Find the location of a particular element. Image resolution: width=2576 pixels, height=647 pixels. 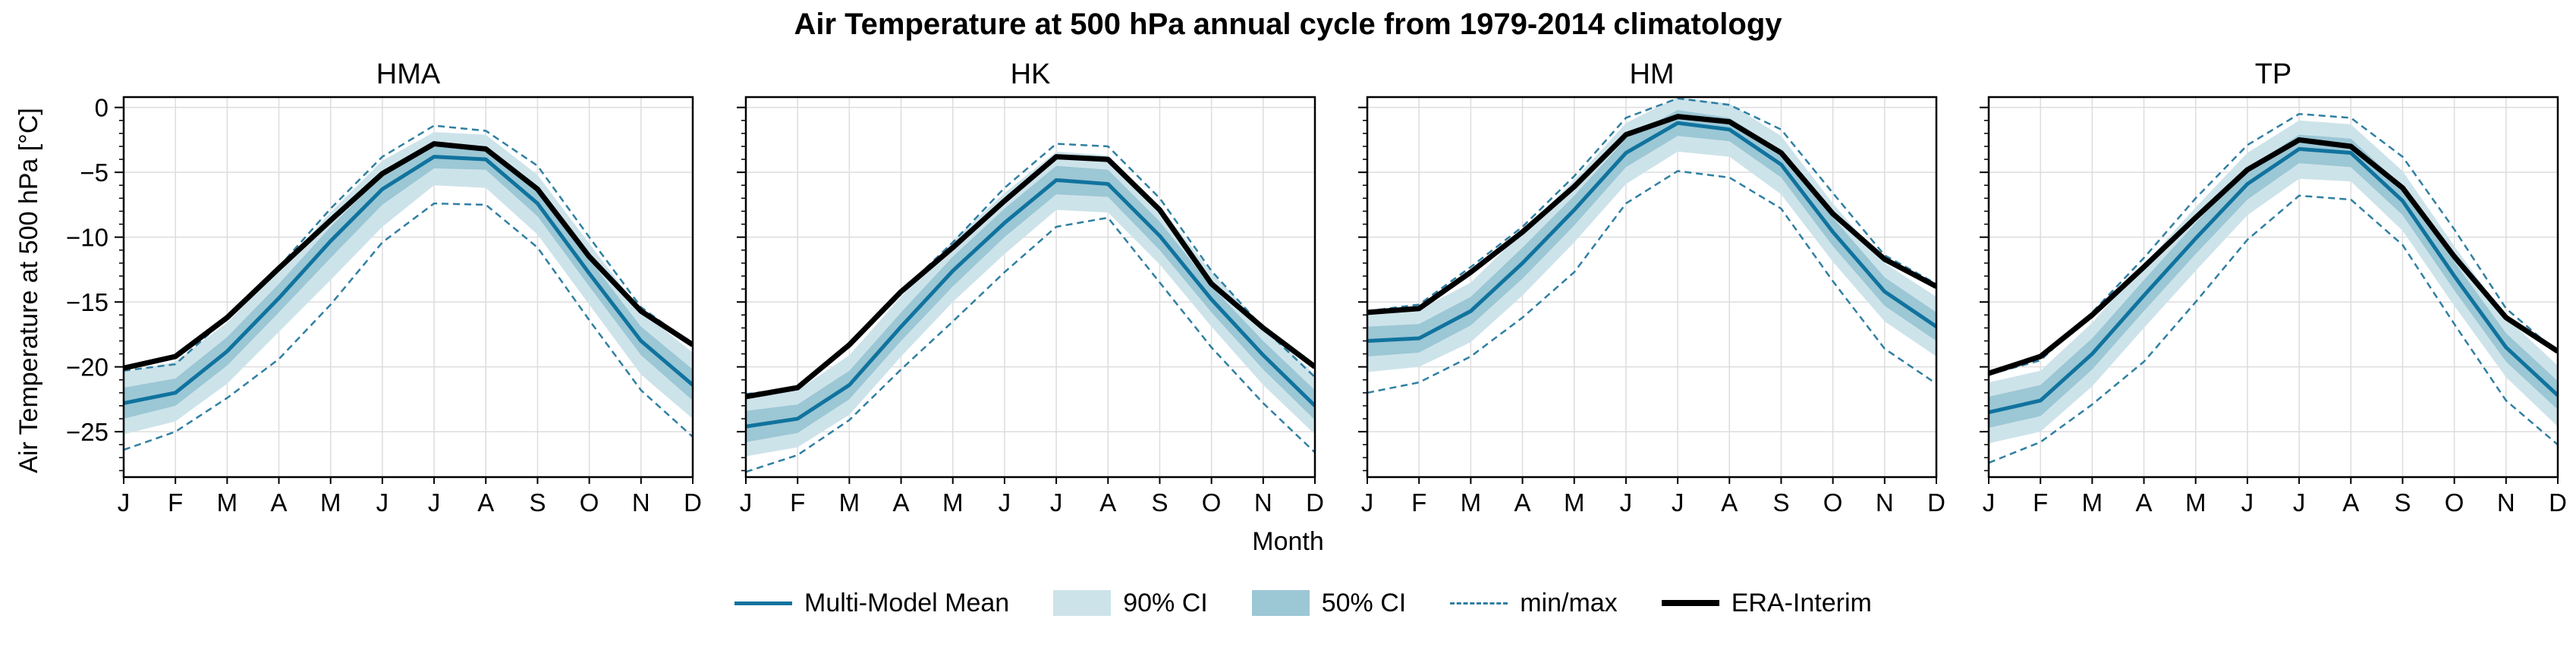

legend-item-ci50: 50% CI is located at coordinates (1329, 603).